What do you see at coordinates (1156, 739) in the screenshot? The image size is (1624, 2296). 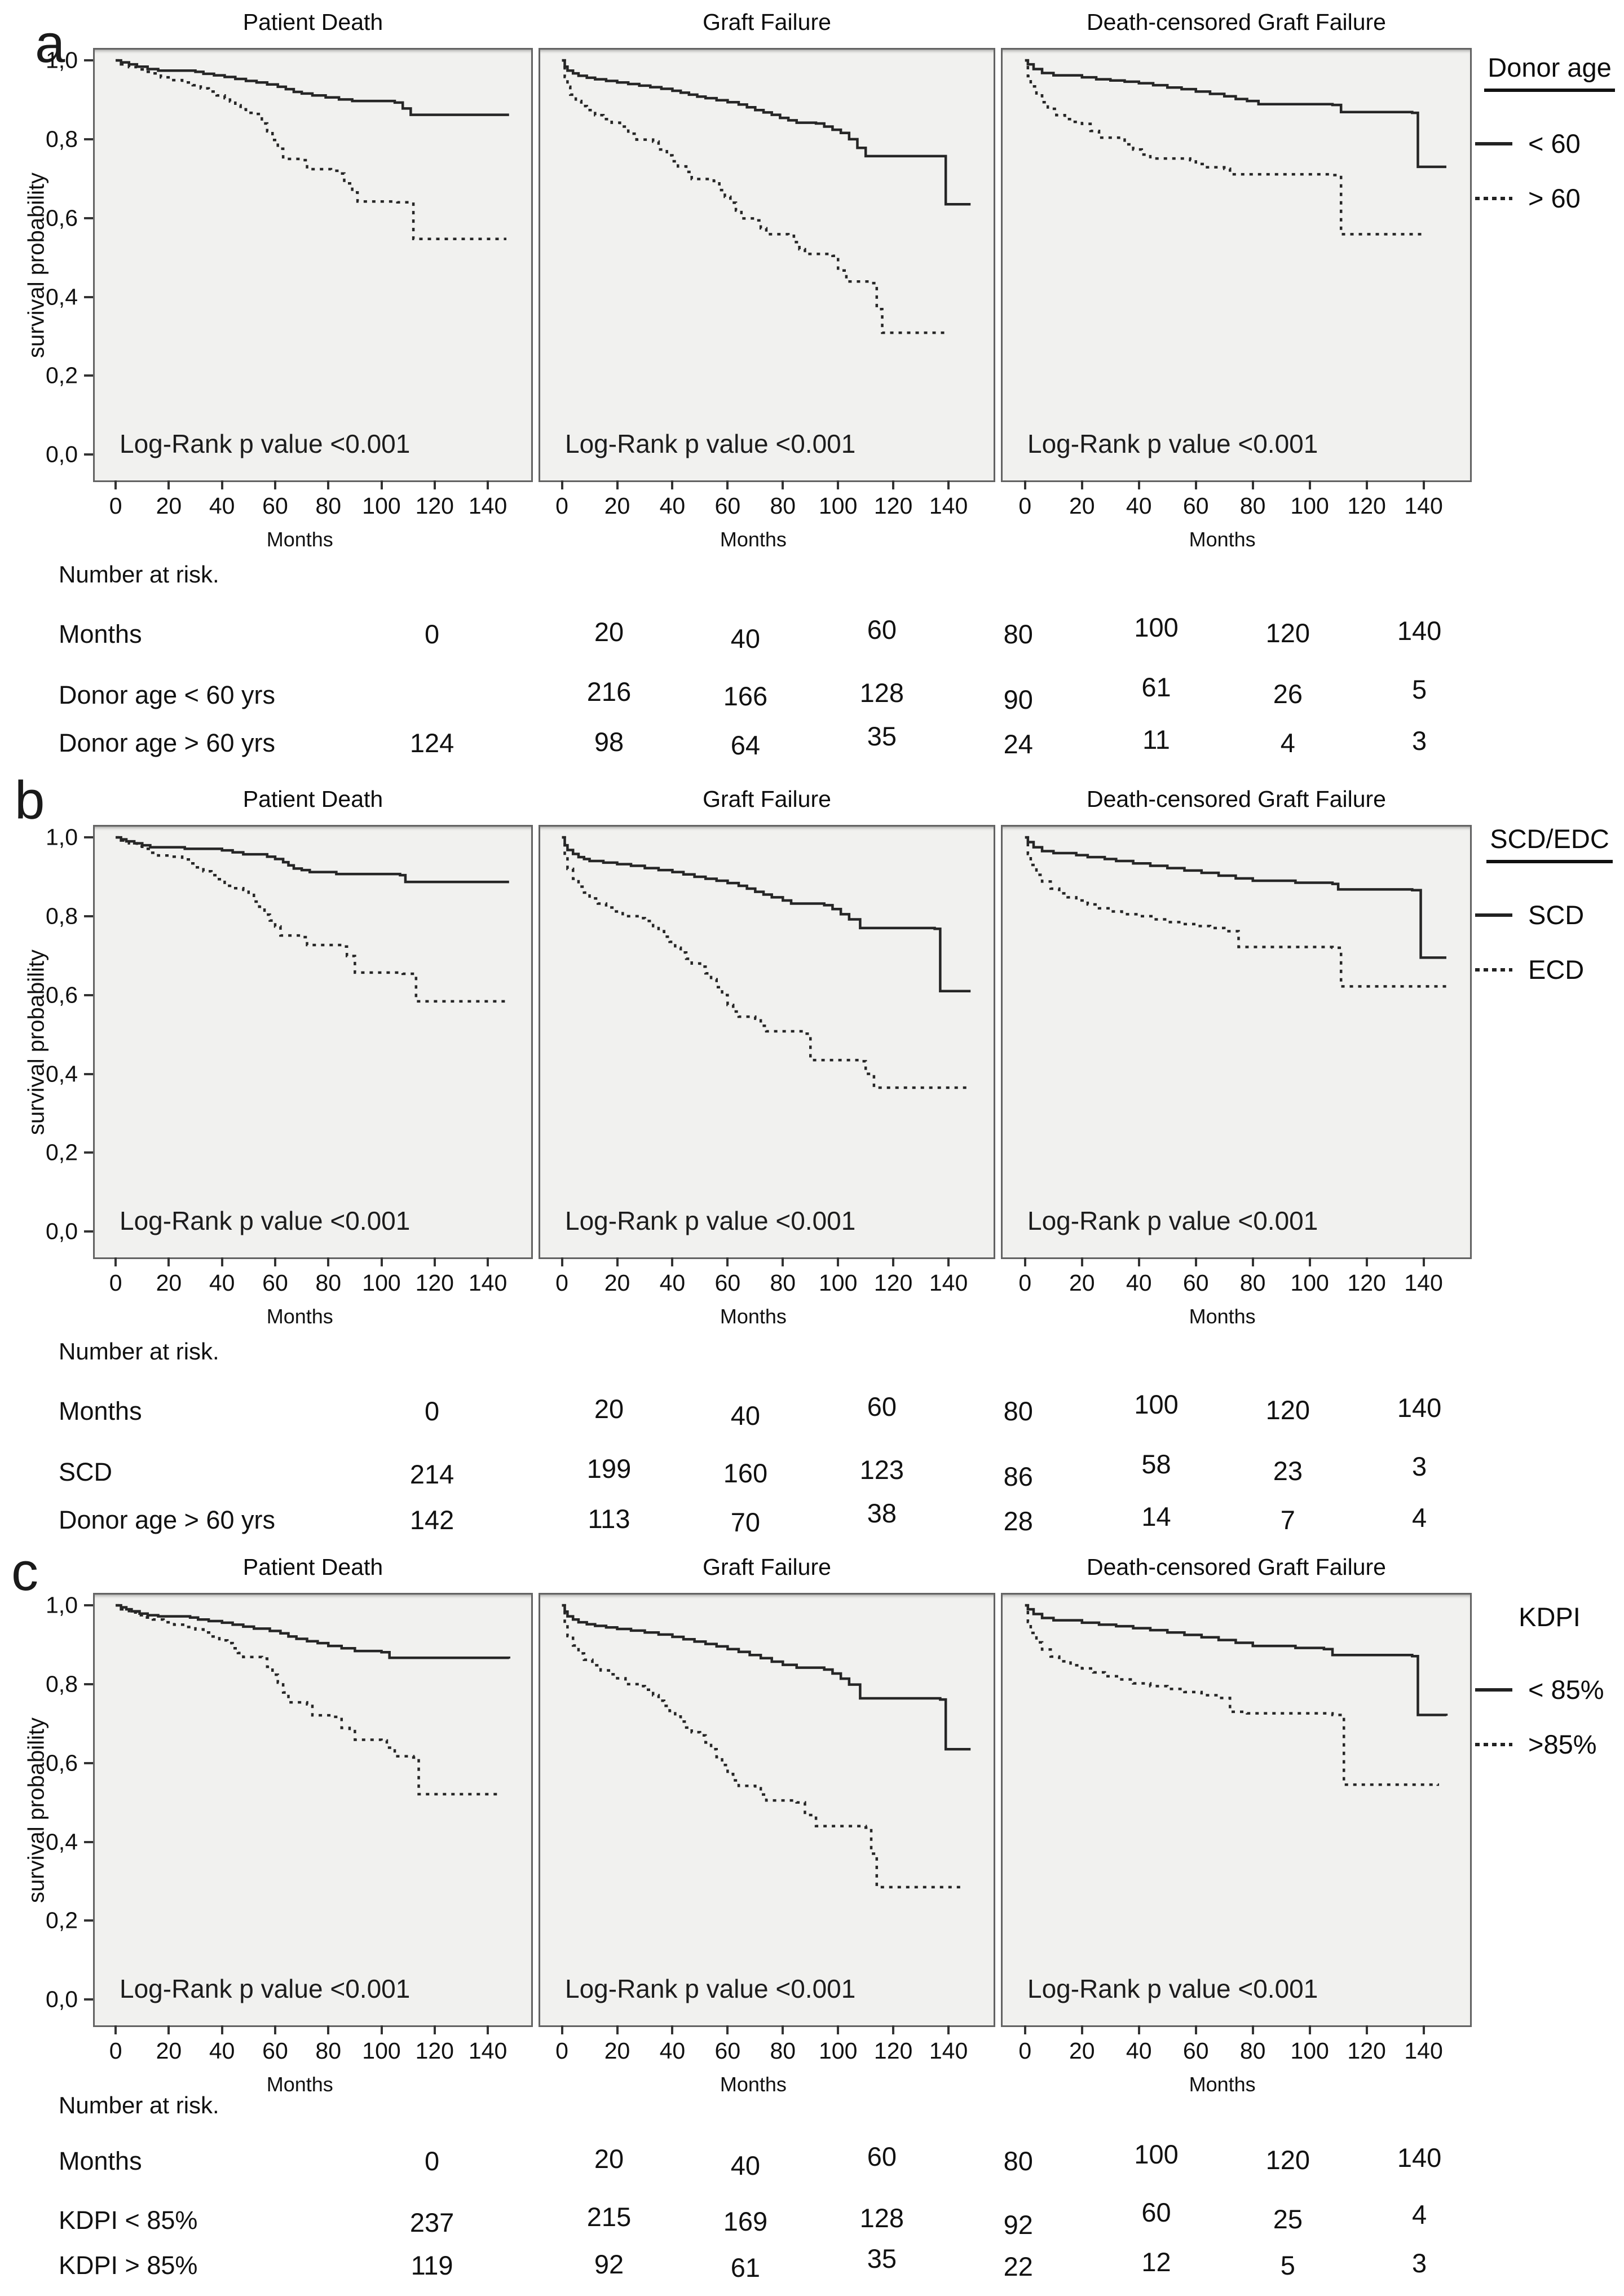 I see `risk-value: 11` at bounding box center [1156, 739].